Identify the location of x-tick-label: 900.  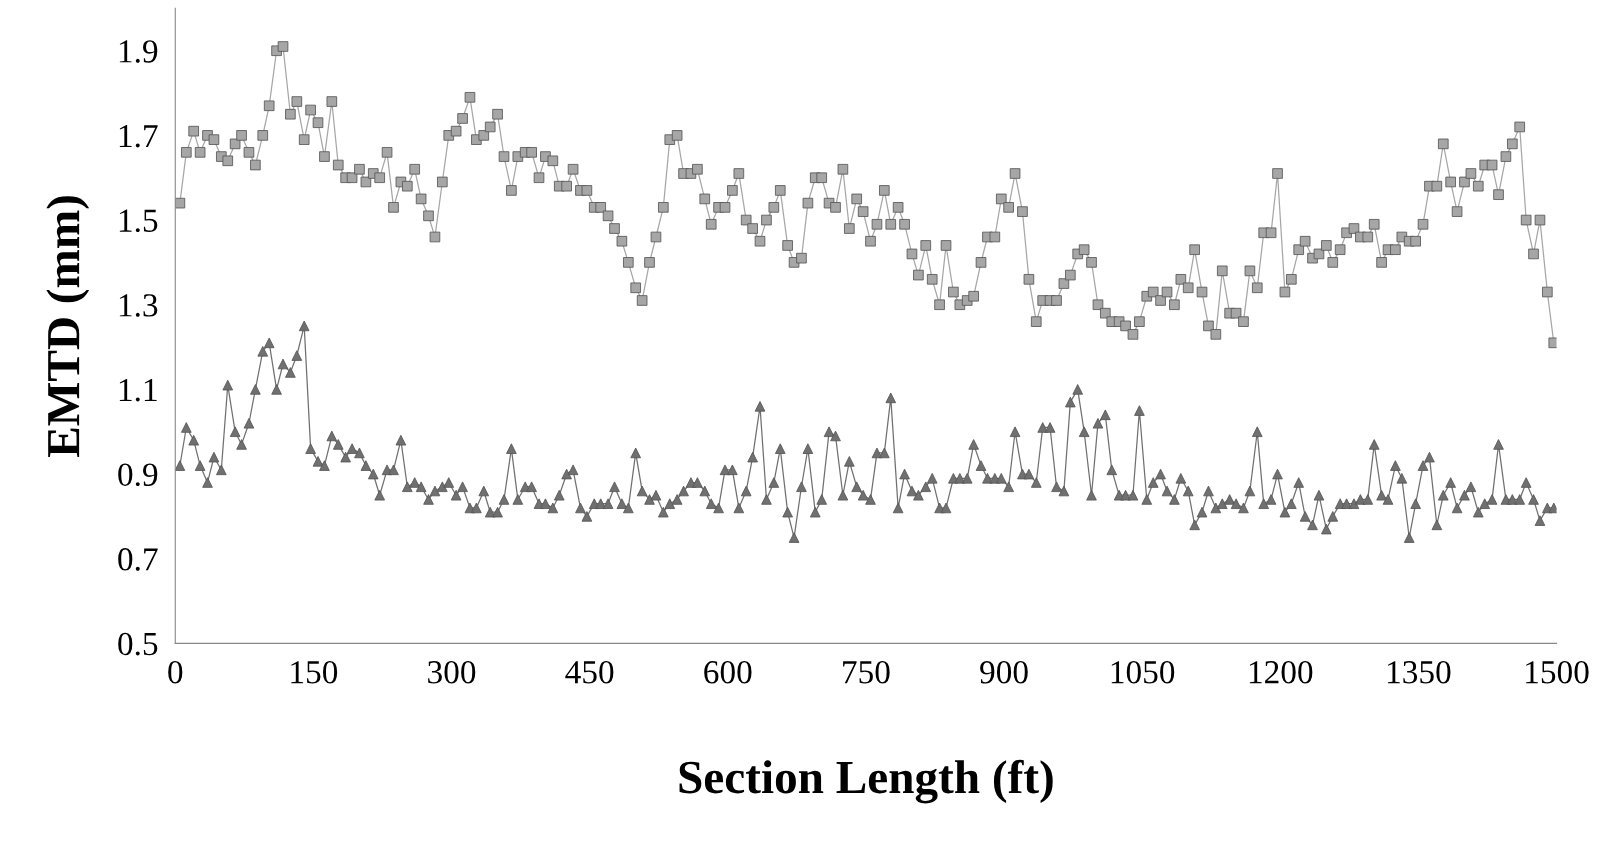
(1004, 672).